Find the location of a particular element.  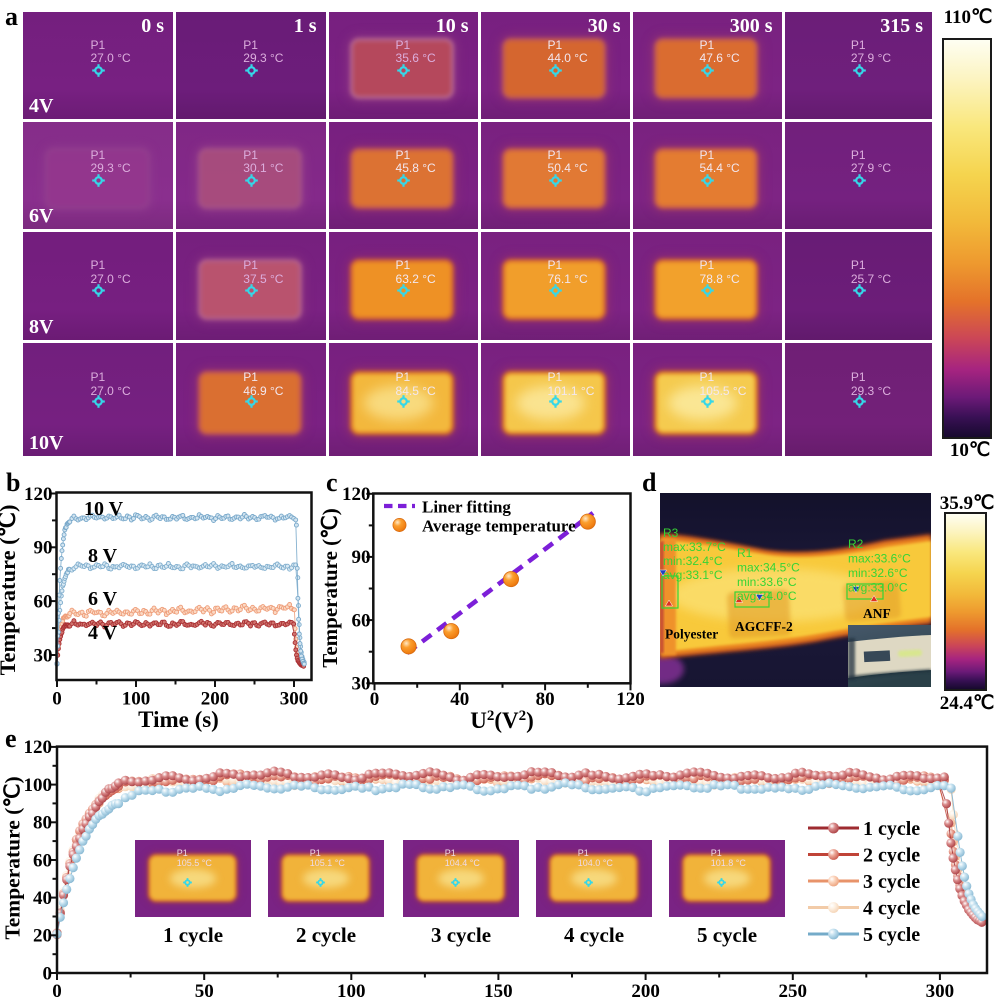

svg-text: 250 is located at coordinates (793, 991).